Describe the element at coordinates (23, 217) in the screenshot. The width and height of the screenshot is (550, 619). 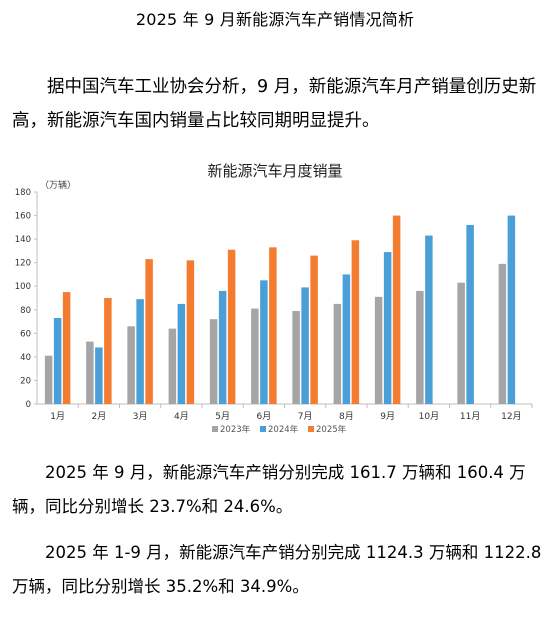
I see `y-tick-label: 160` at that location.